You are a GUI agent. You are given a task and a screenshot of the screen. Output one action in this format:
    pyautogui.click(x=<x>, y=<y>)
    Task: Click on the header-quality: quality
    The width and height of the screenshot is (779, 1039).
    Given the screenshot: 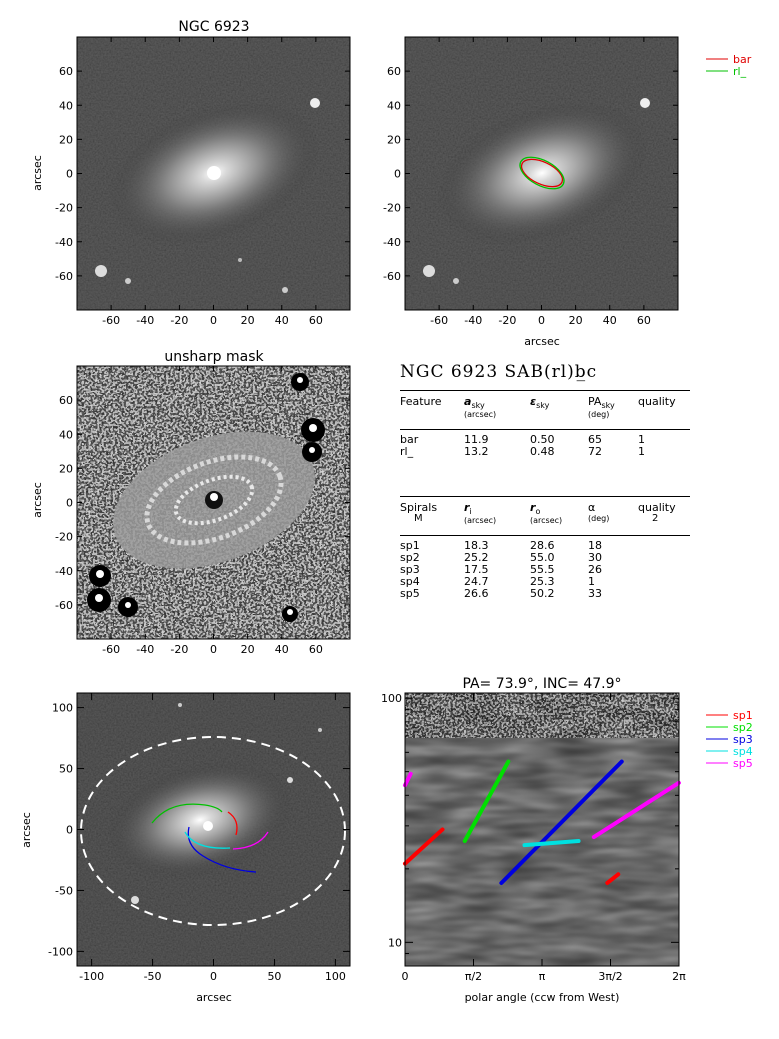 What is the action you would take?
    pyautogui.click(x=657, y=401)
    